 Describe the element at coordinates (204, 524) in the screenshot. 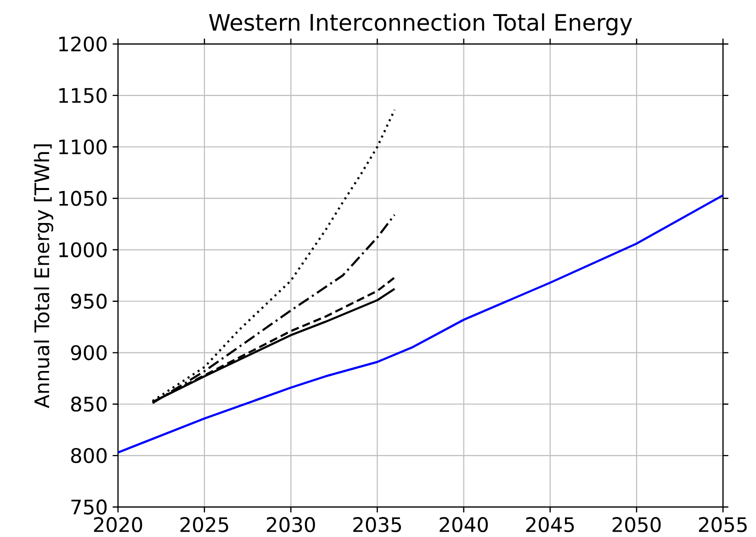

I see `x-tick-label: 2025` at that location.